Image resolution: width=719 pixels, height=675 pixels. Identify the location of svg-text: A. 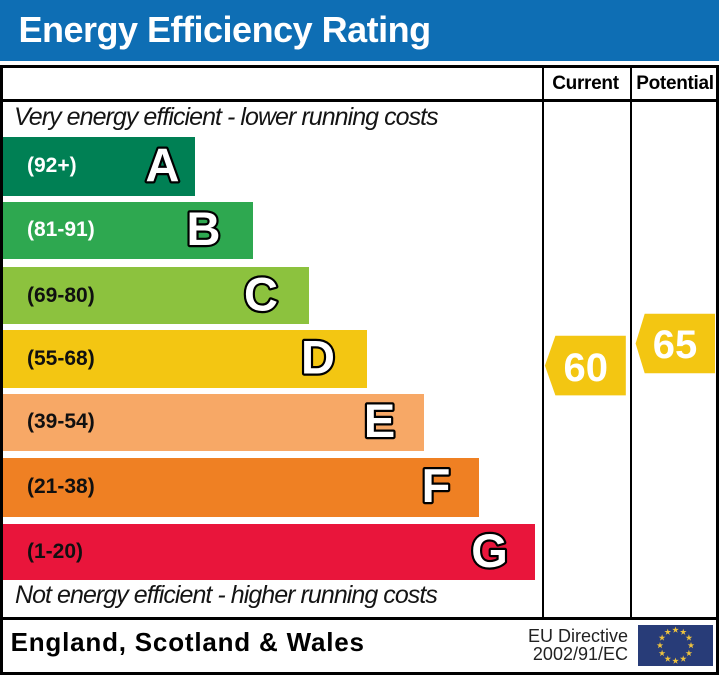
(163, 164).